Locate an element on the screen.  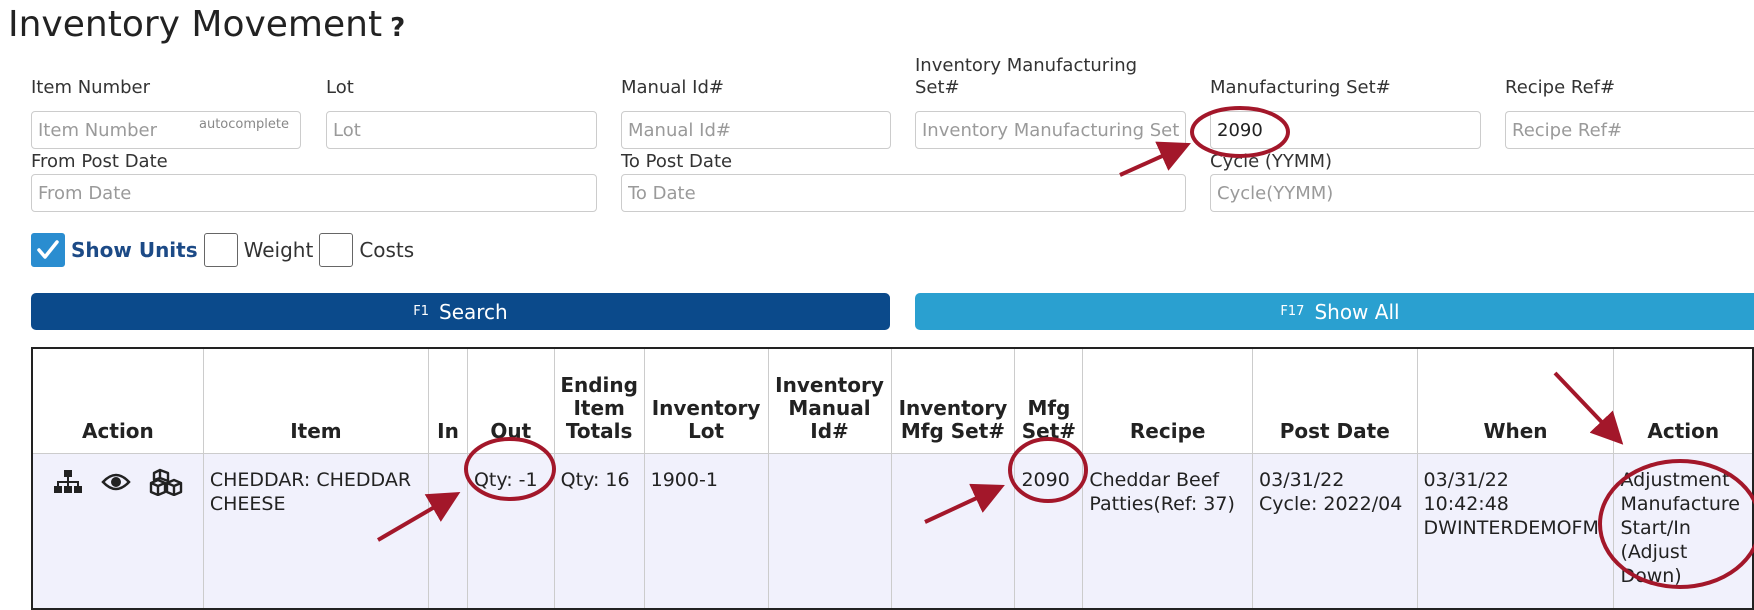
from-date-input is located at coordinates (314, 193).